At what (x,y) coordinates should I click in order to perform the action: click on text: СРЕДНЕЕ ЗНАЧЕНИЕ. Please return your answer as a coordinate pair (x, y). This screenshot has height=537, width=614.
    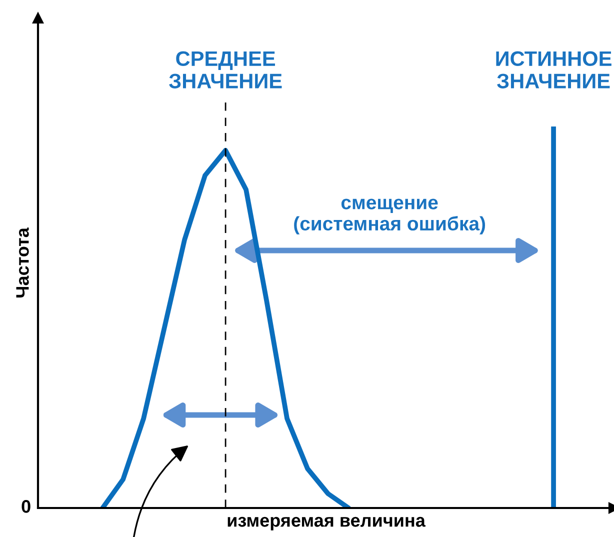
    Looking at the image, I should click on (225, 69).